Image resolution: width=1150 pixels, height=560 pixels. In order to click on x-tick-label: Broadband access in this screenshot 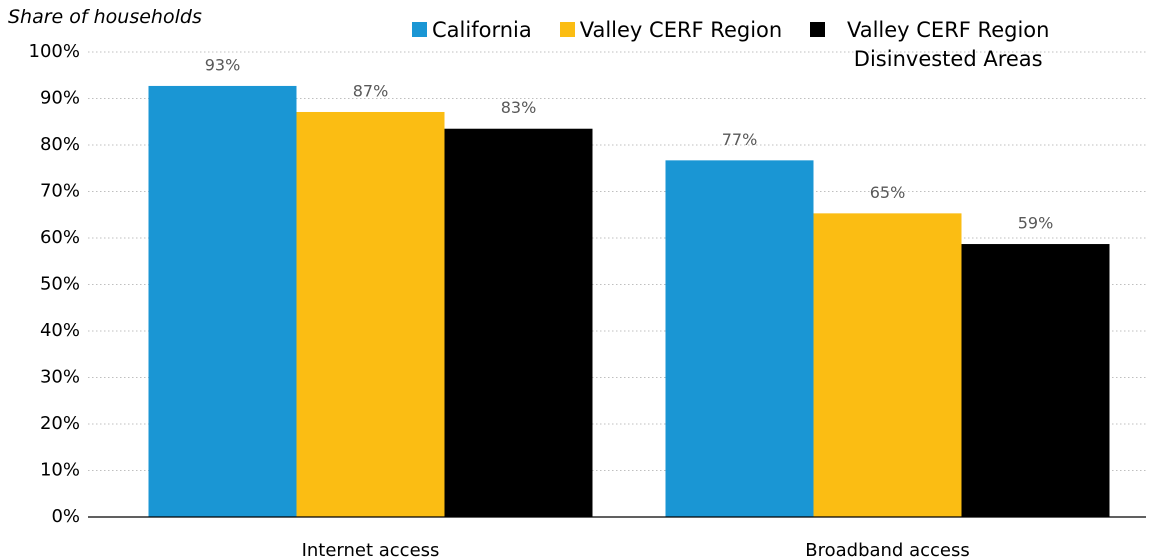, I will do `click(887, 550)`.